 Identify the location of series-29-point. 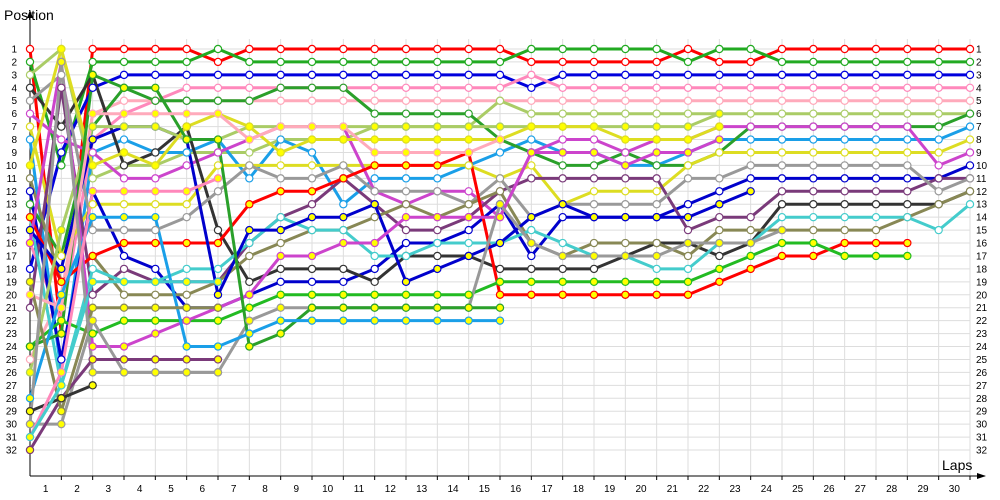
(61, 398).